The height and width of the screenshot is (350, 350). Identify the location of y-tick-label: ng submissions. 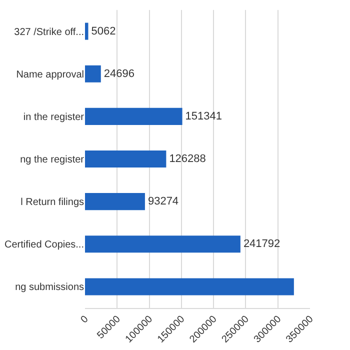
(49, 288).